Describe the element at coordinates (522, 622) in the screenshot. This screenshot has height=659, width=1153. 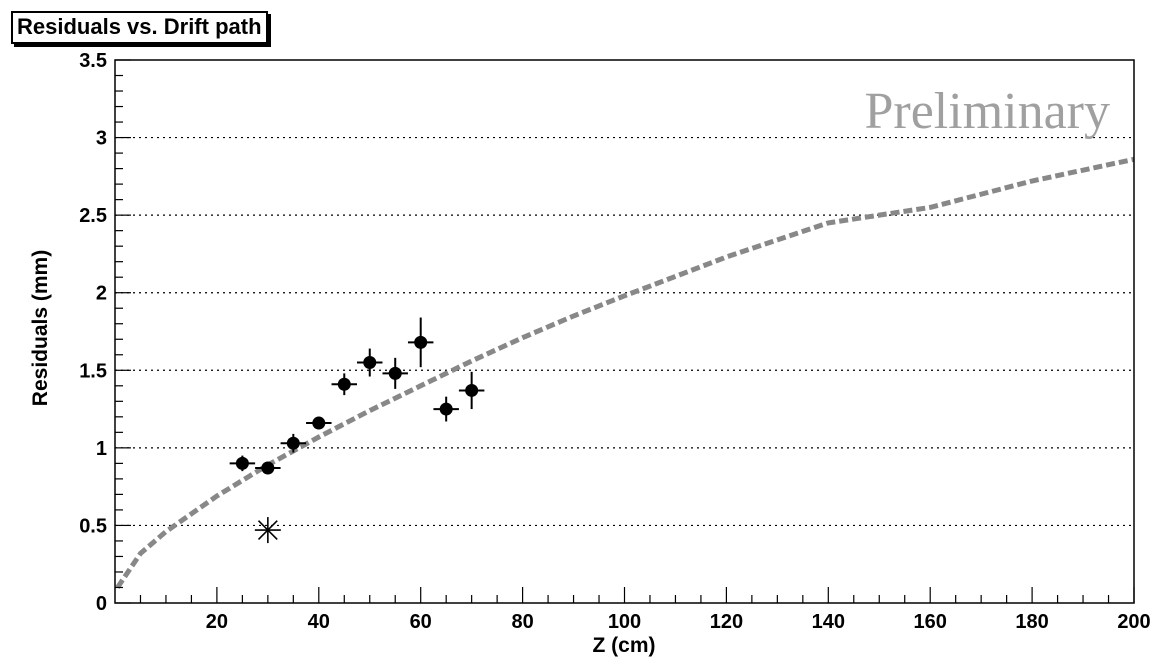
I see `x-tick-label: 80` at that location.